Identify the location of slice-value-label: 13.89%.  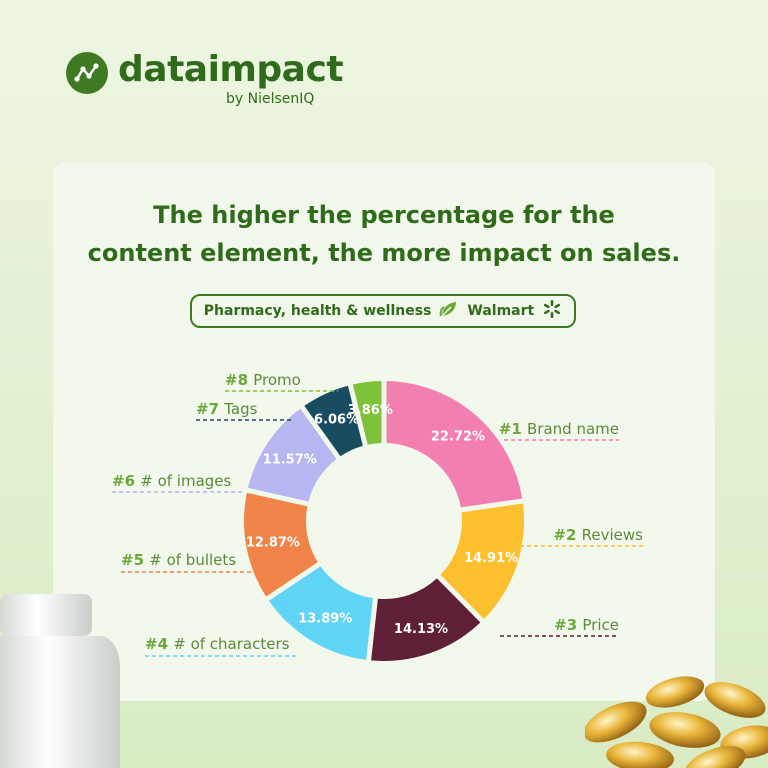
(325, 619).